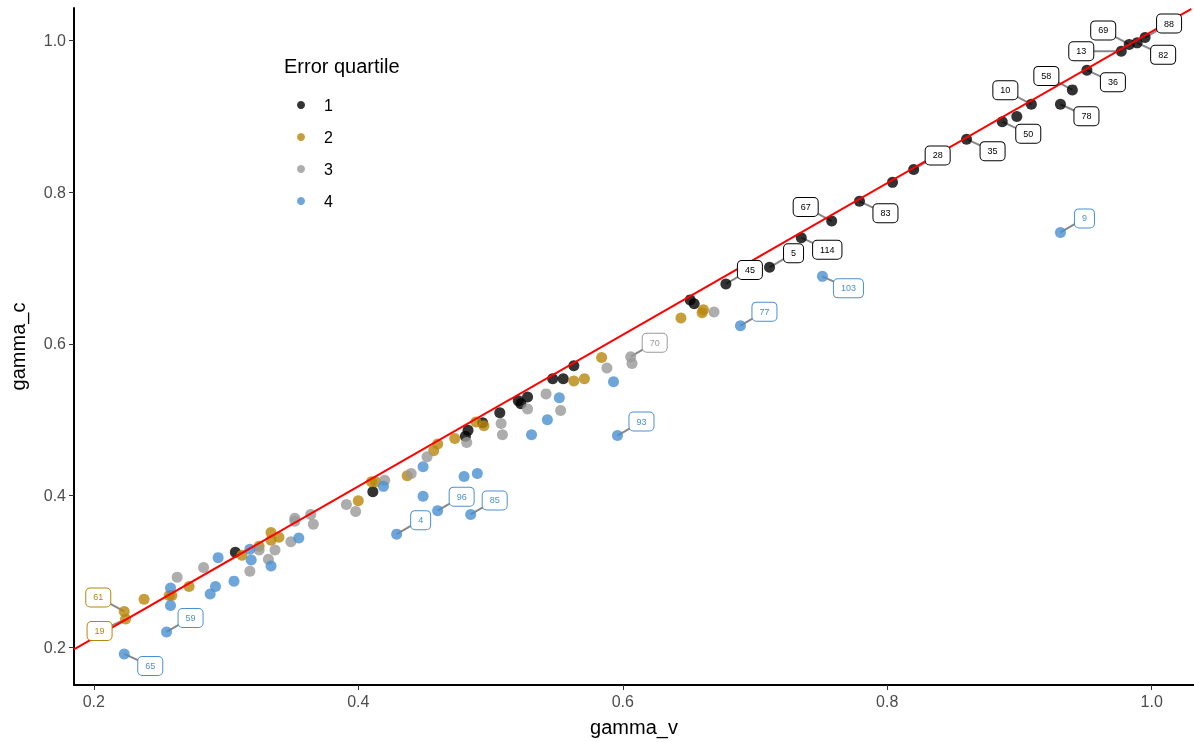 This screenshot has height=742, width=1194. Describe the element at coordinates (494, 500) in the screenshot. I see `annotation: 85` at that location.